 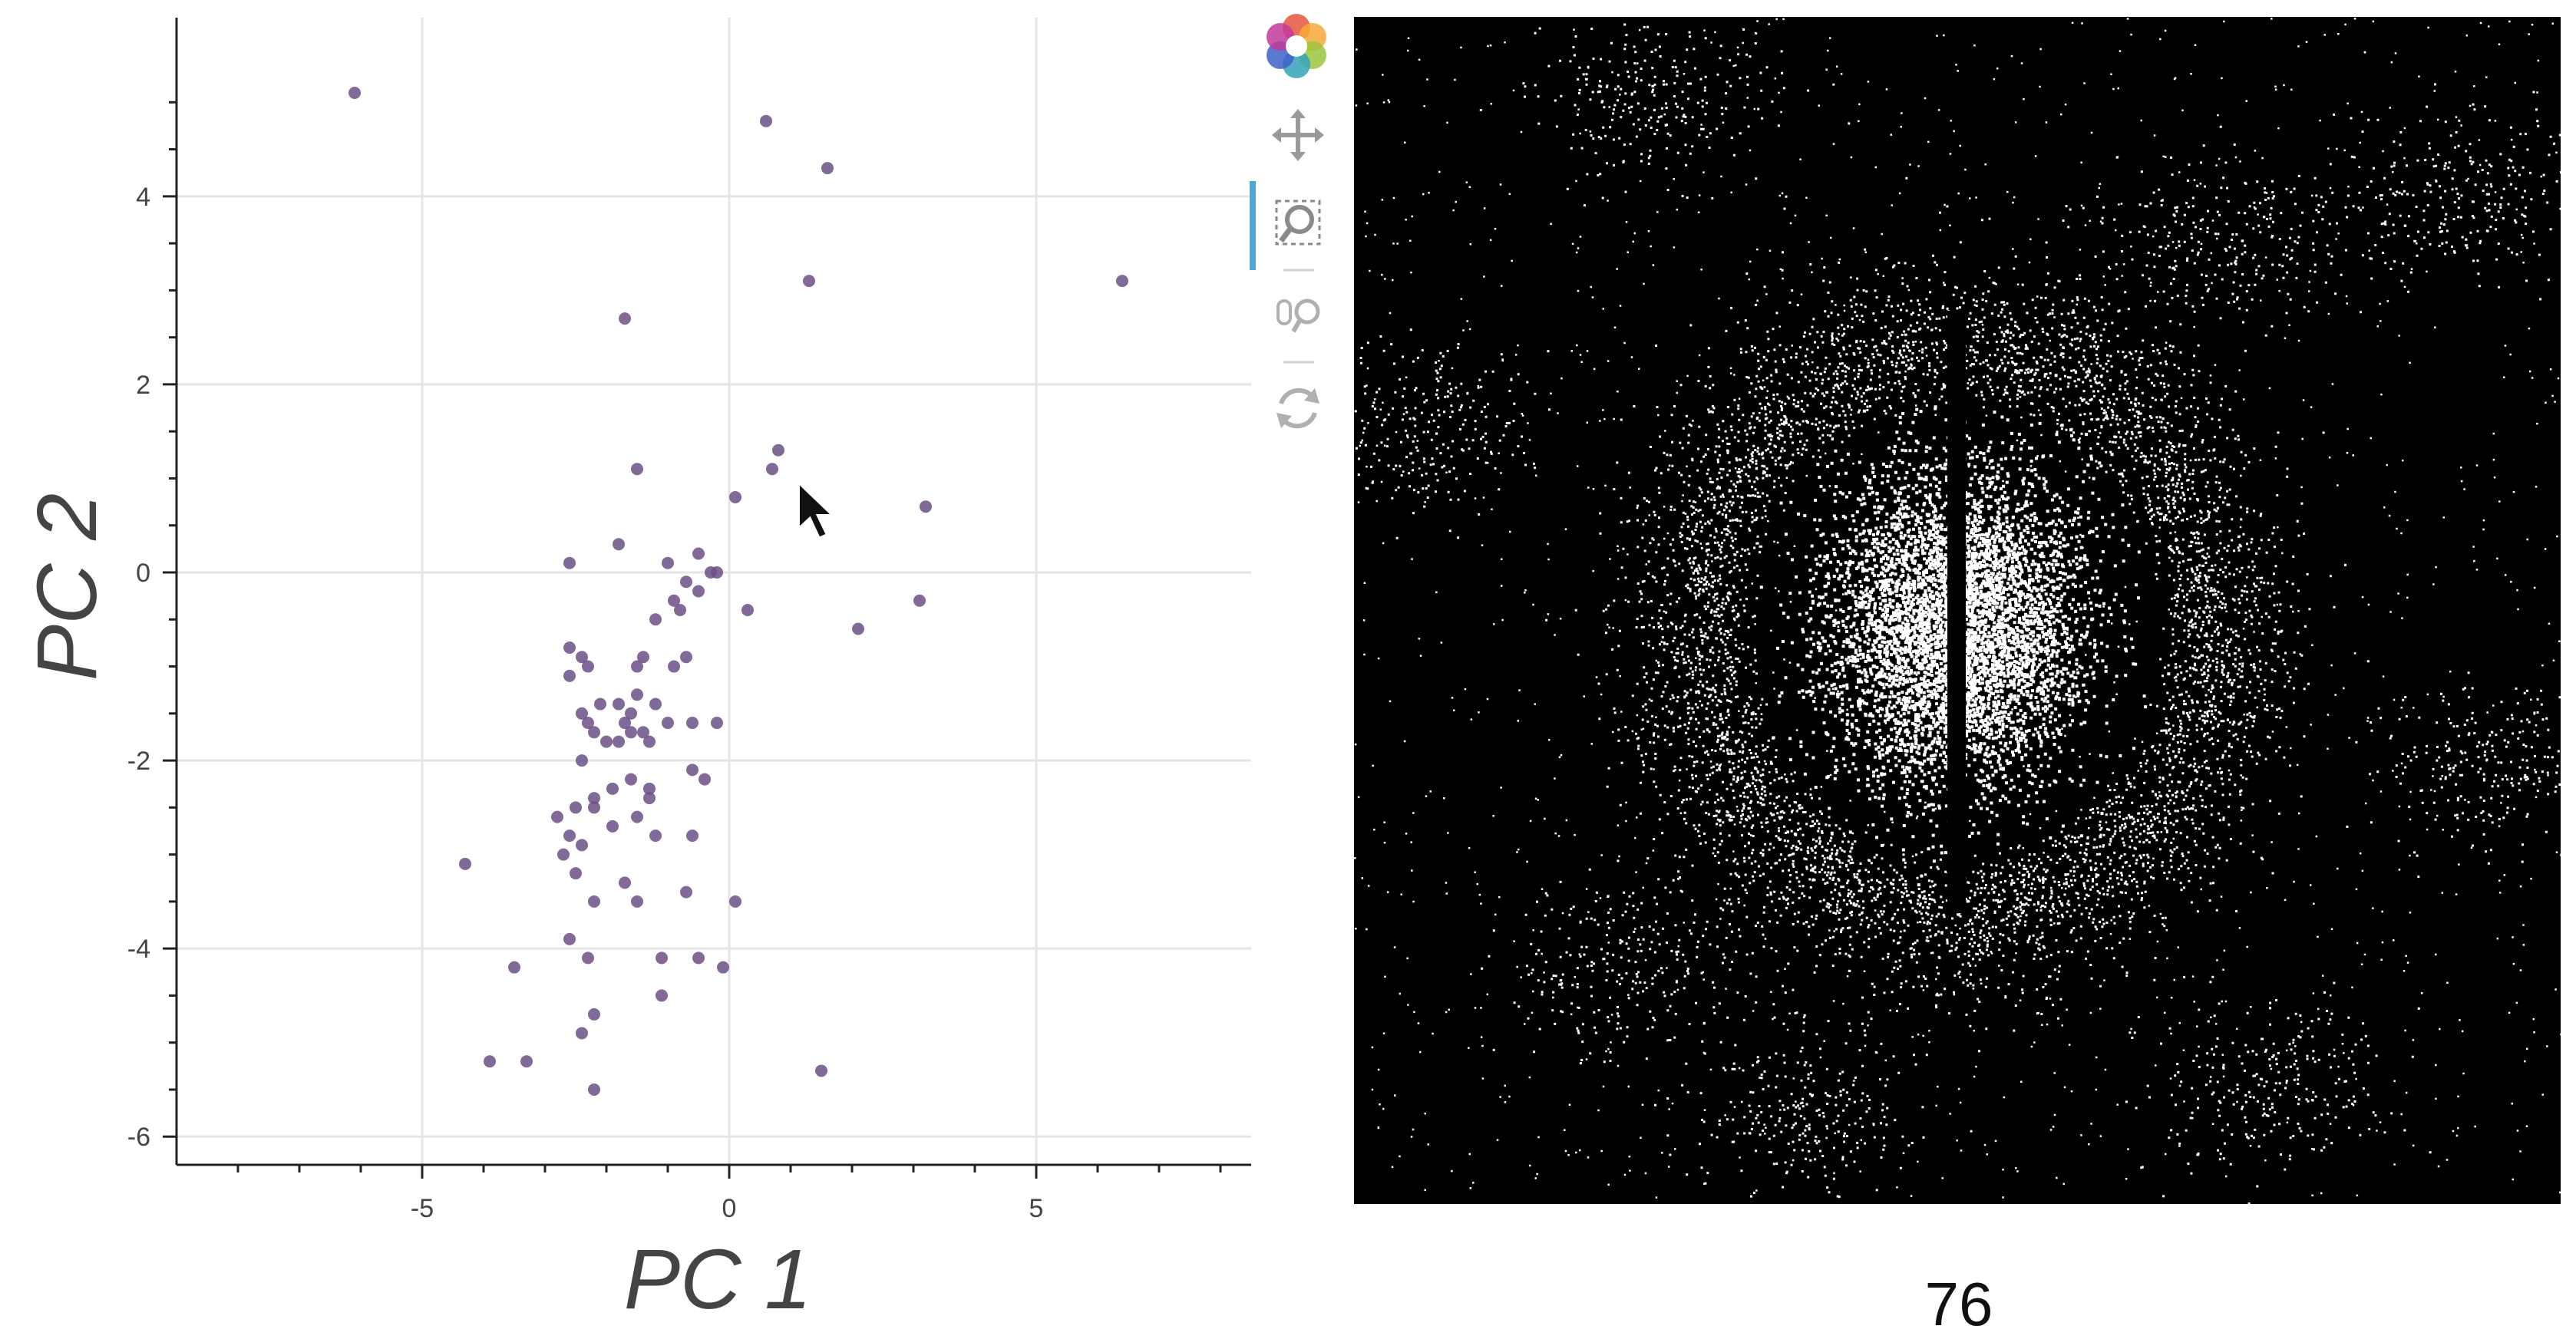 What do you see at coordinates (1036, 1208) in the screenshot?
I see `x-tick-label: 5` at bounding box center [1036, 1208].